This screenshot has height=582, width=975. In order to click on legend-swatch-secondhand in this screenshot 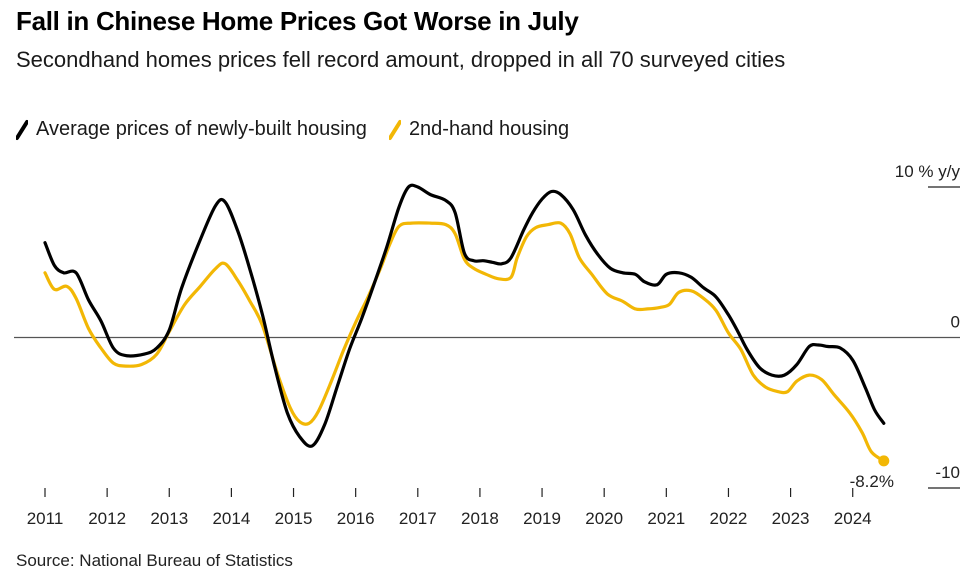, I will do `click(394, 129)`.